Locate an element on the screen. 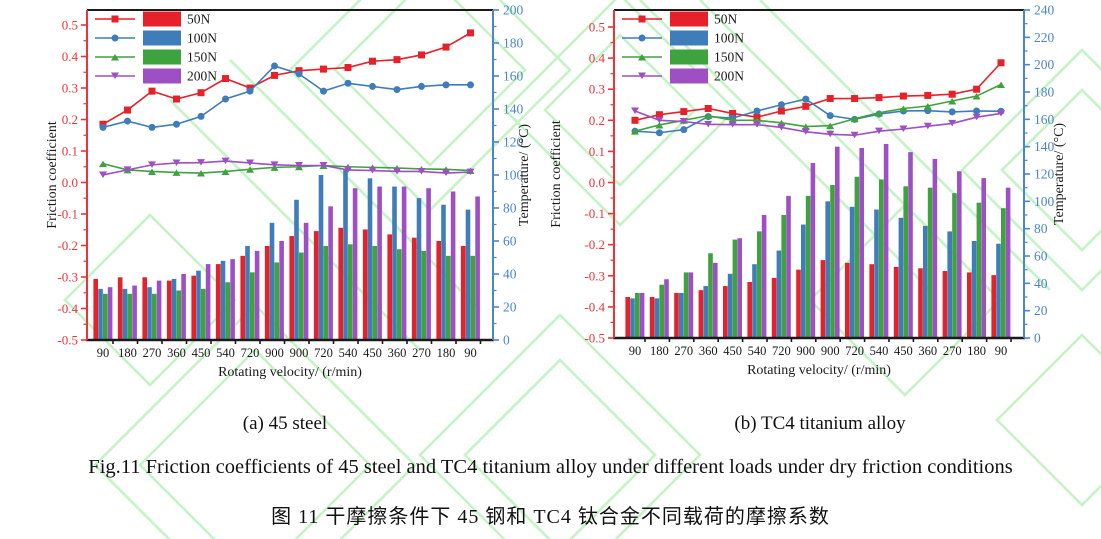 Image resolution: width=1101 pixels, height=539 pixels. x-axis-title: Rotating velocity/ (r/min) is located at coordinates (819, 370).